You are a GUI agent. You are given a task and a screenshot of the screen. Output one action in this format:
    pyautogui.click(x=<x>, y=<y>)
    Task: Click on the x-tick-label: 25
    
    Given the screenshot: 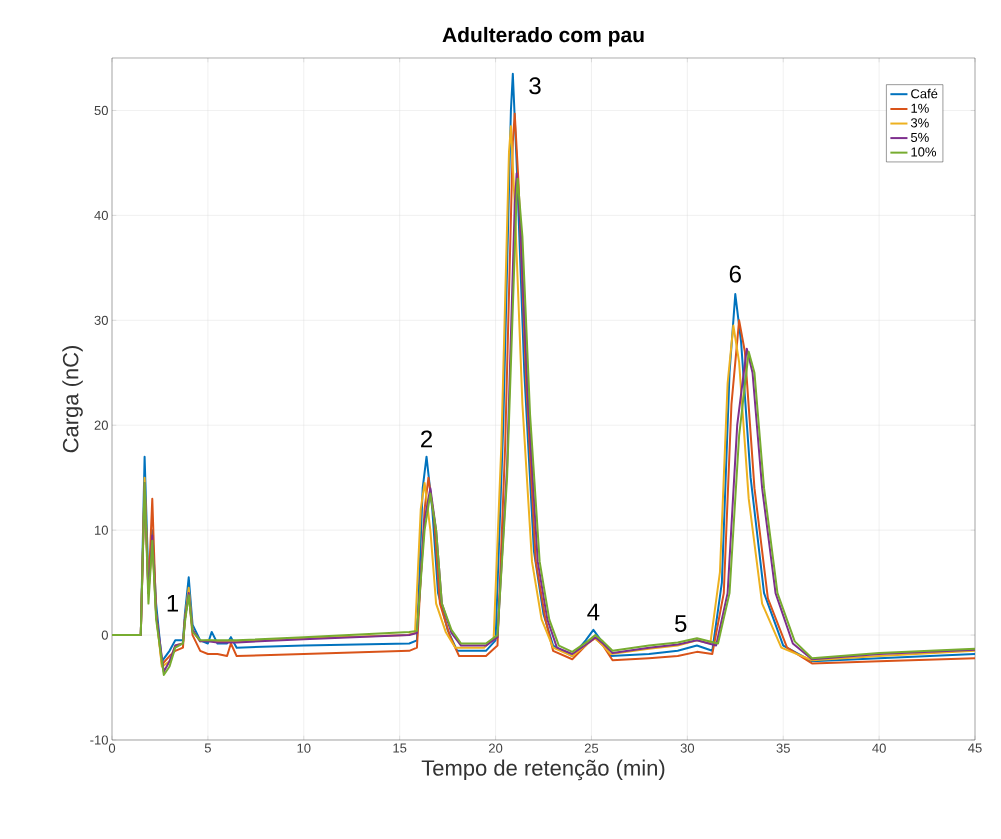 What is the action you would take?
    pyautogui.click(x=591, y=748)
    